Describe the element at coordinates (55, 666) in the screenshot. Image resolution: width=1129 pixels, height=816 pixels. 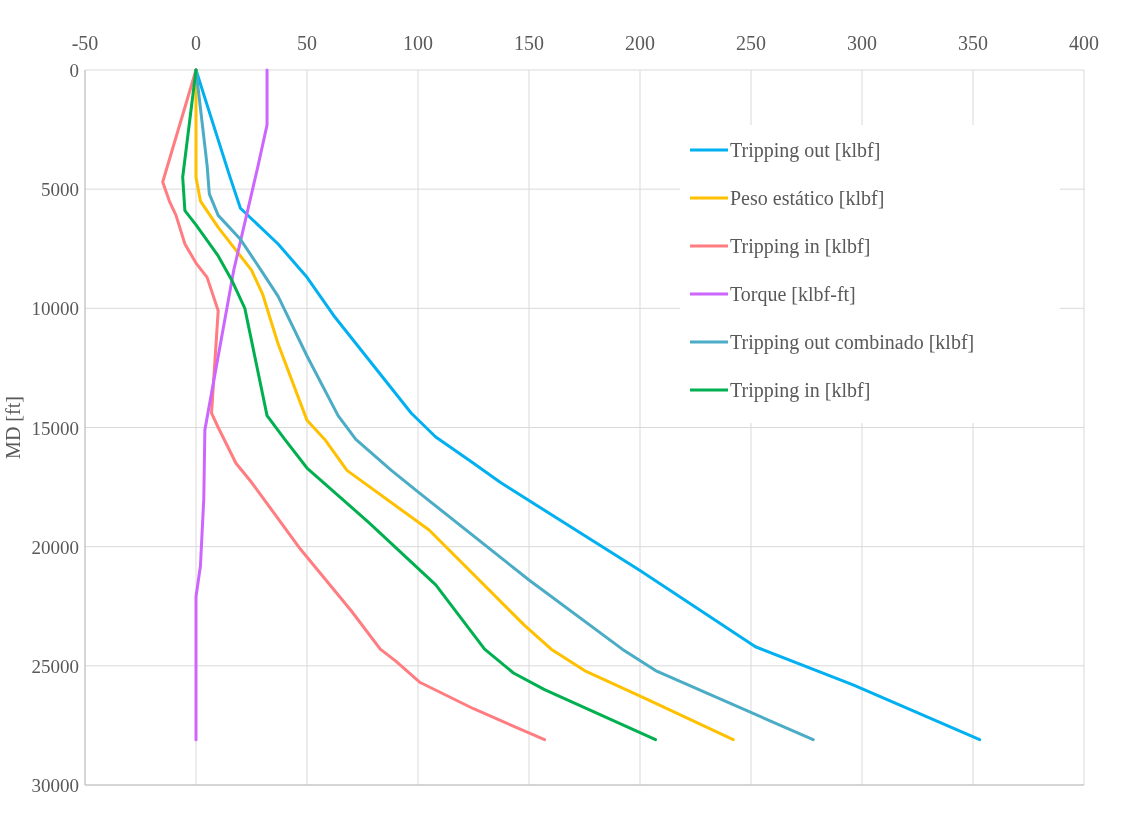
I see `y-tick-label: 25000` at that location.